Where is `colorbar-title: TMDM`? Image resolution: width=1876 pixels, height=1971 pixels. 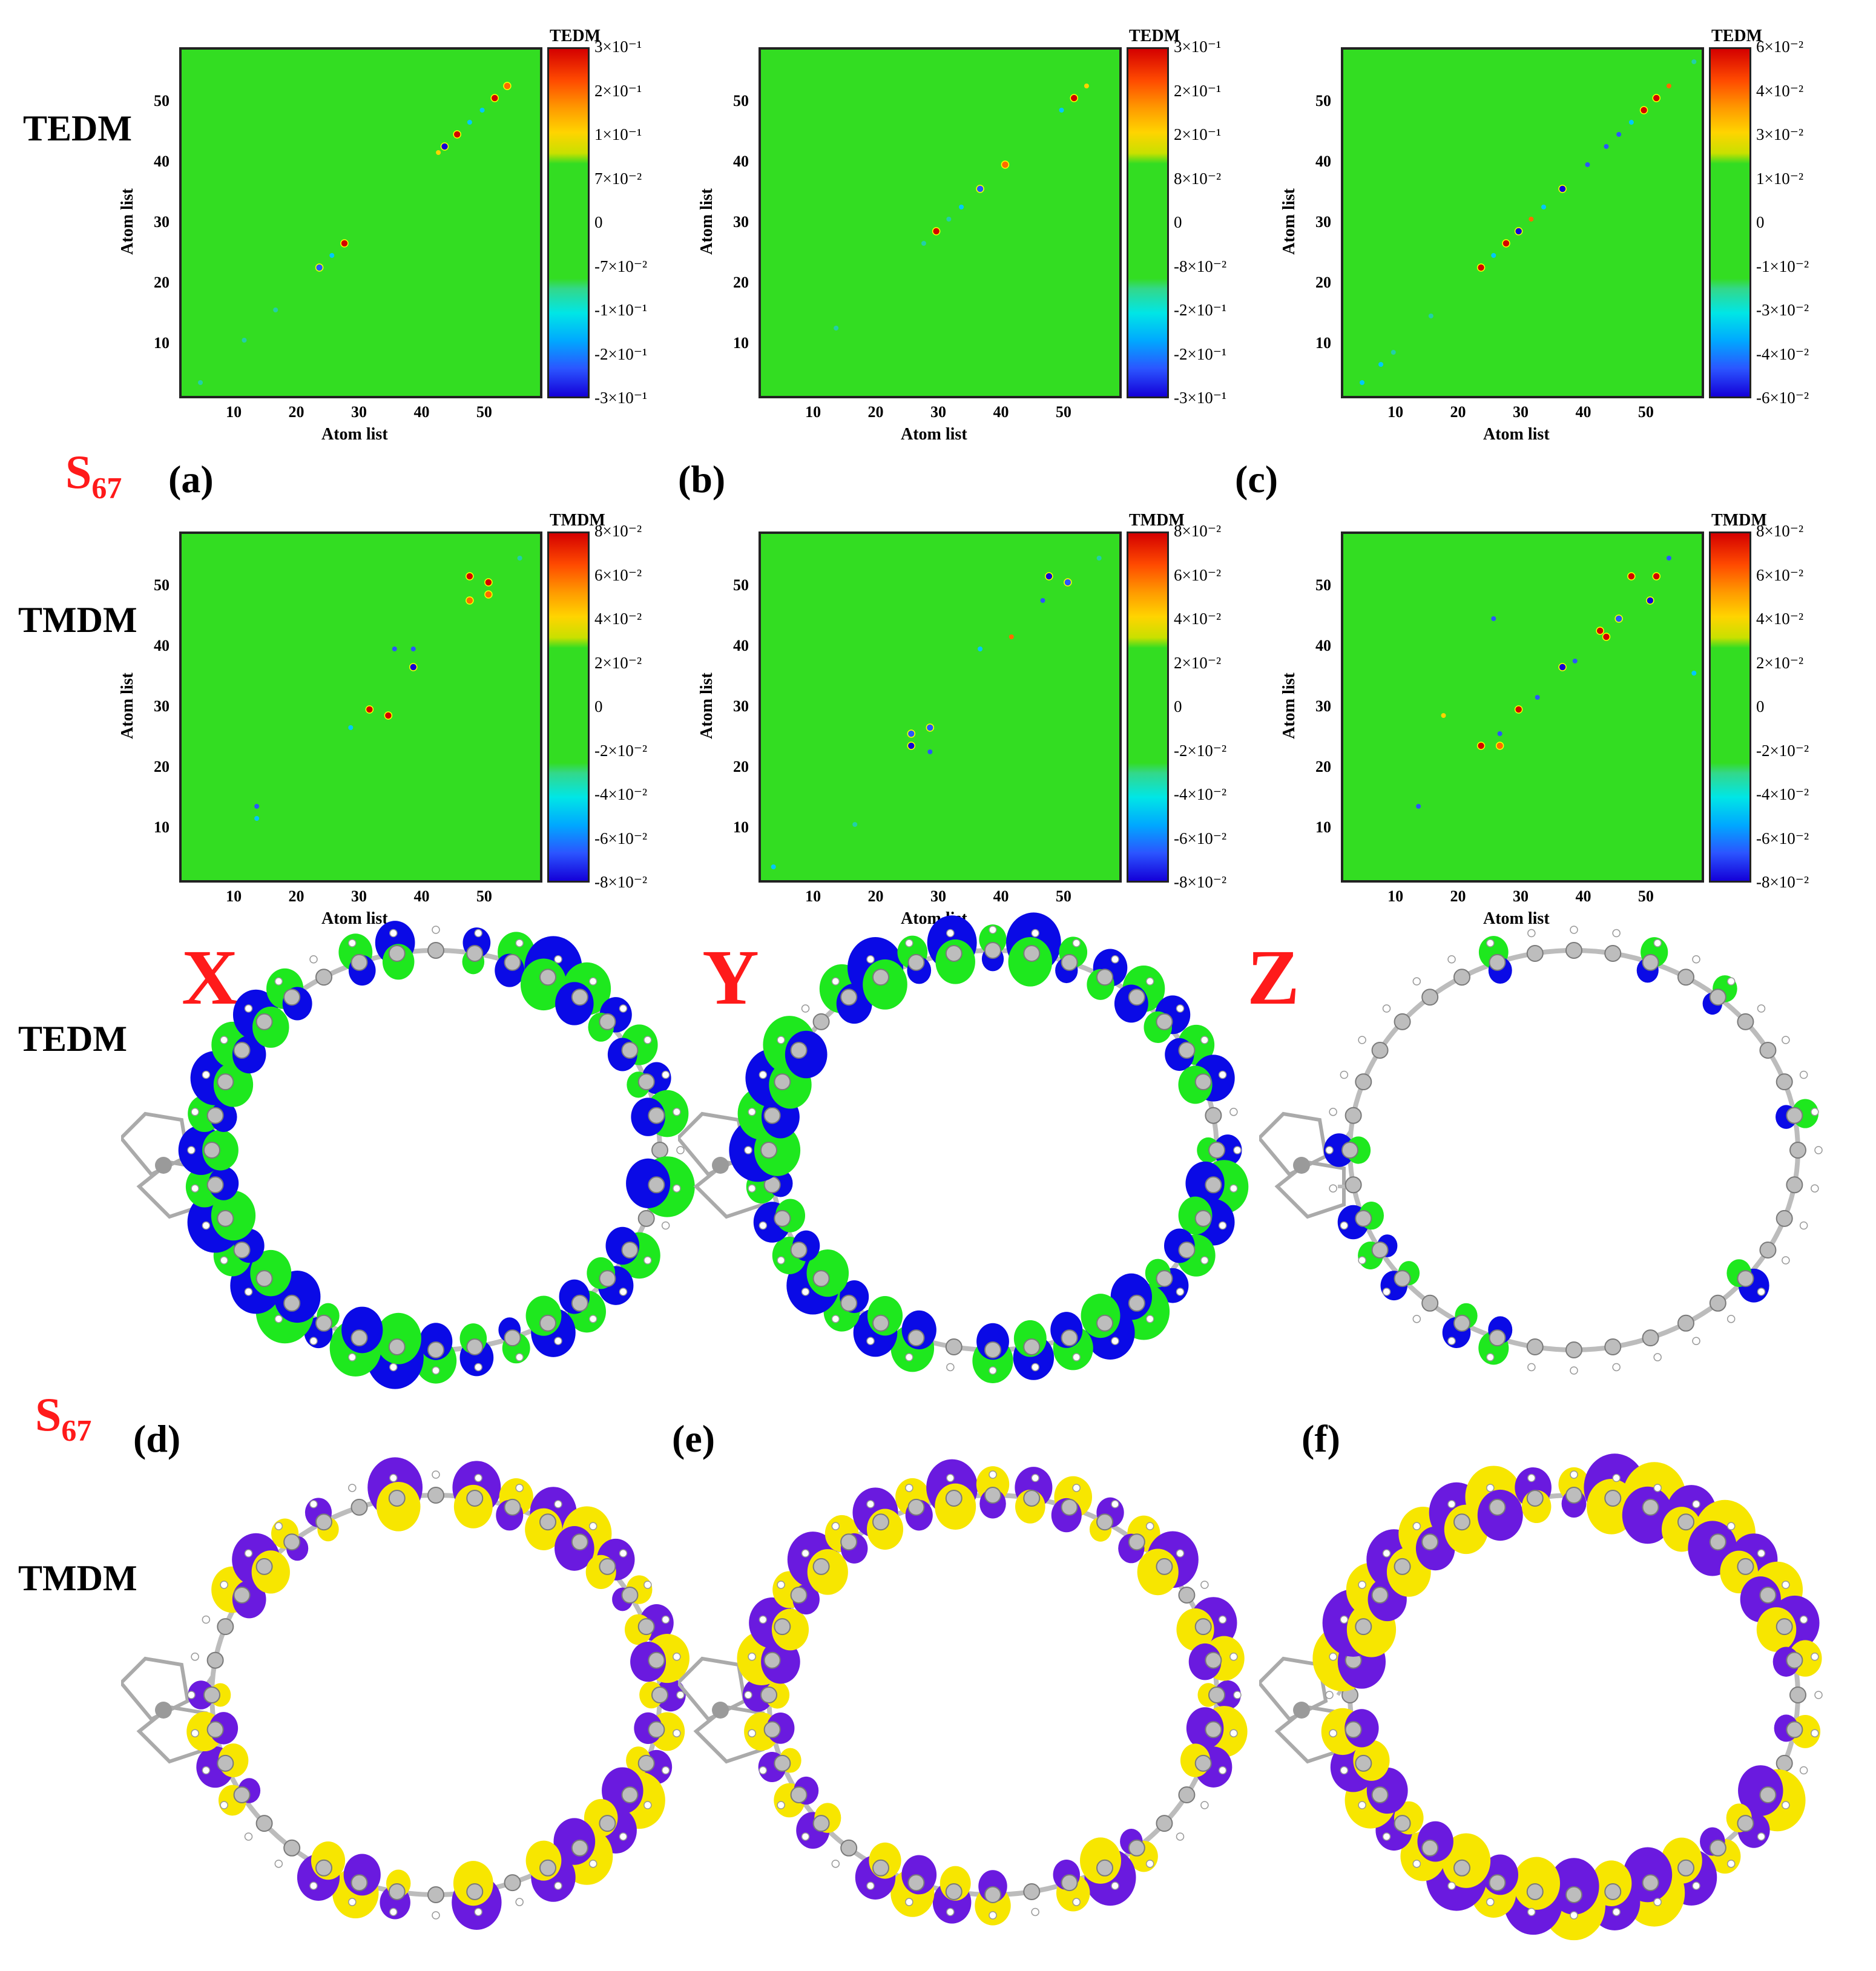 colorbar-title: TMDM is located at coordinates (1157, 520).